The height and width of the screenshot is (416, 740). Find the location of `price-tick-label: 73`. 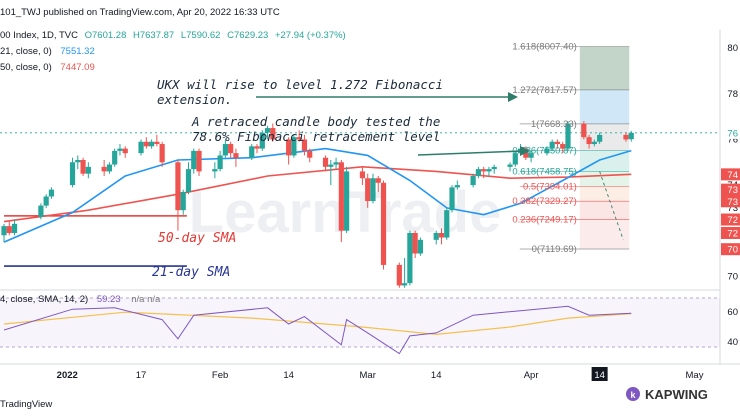

price-tick-label: 73 is located at coordinates (732, 208).